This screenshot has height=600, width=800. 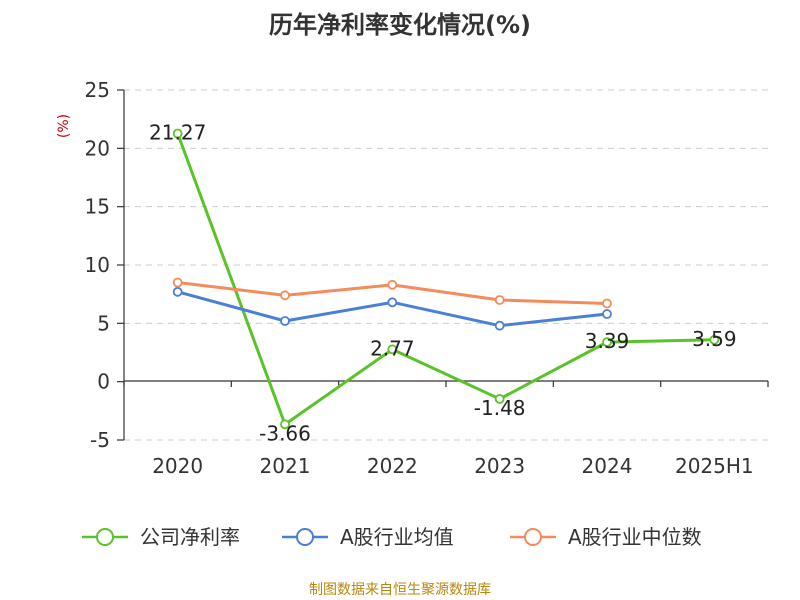 I want to click on chart-title: 历年净利率变化情况(%), so click(x=400, y=25).